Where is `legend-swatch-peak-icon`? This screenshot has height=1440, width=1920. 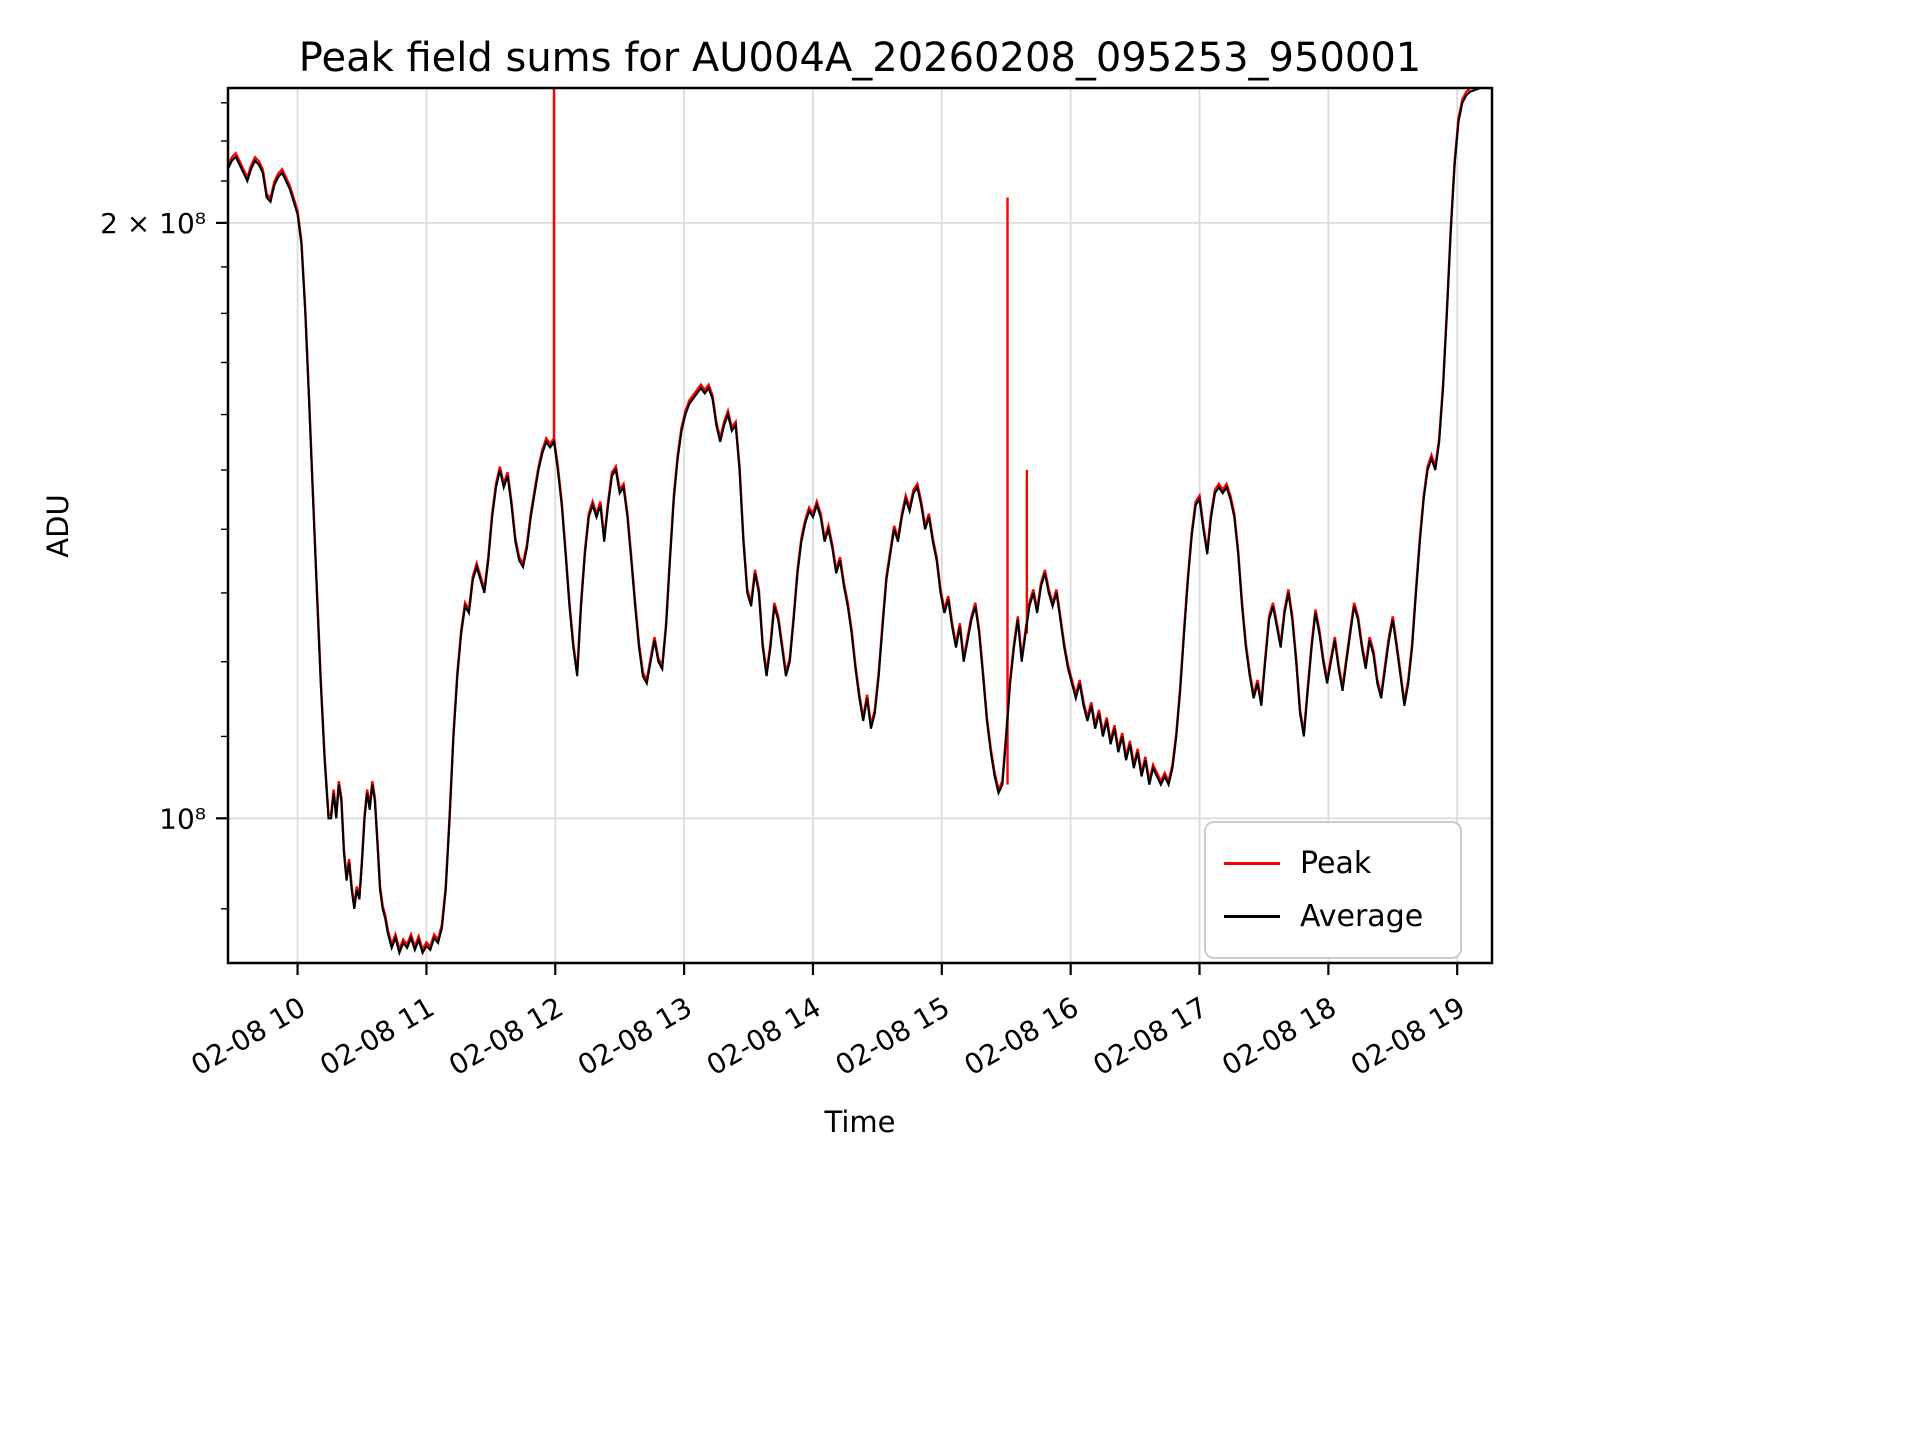
legend-swatch-peak-icon is located at coordinates (1252, 863).